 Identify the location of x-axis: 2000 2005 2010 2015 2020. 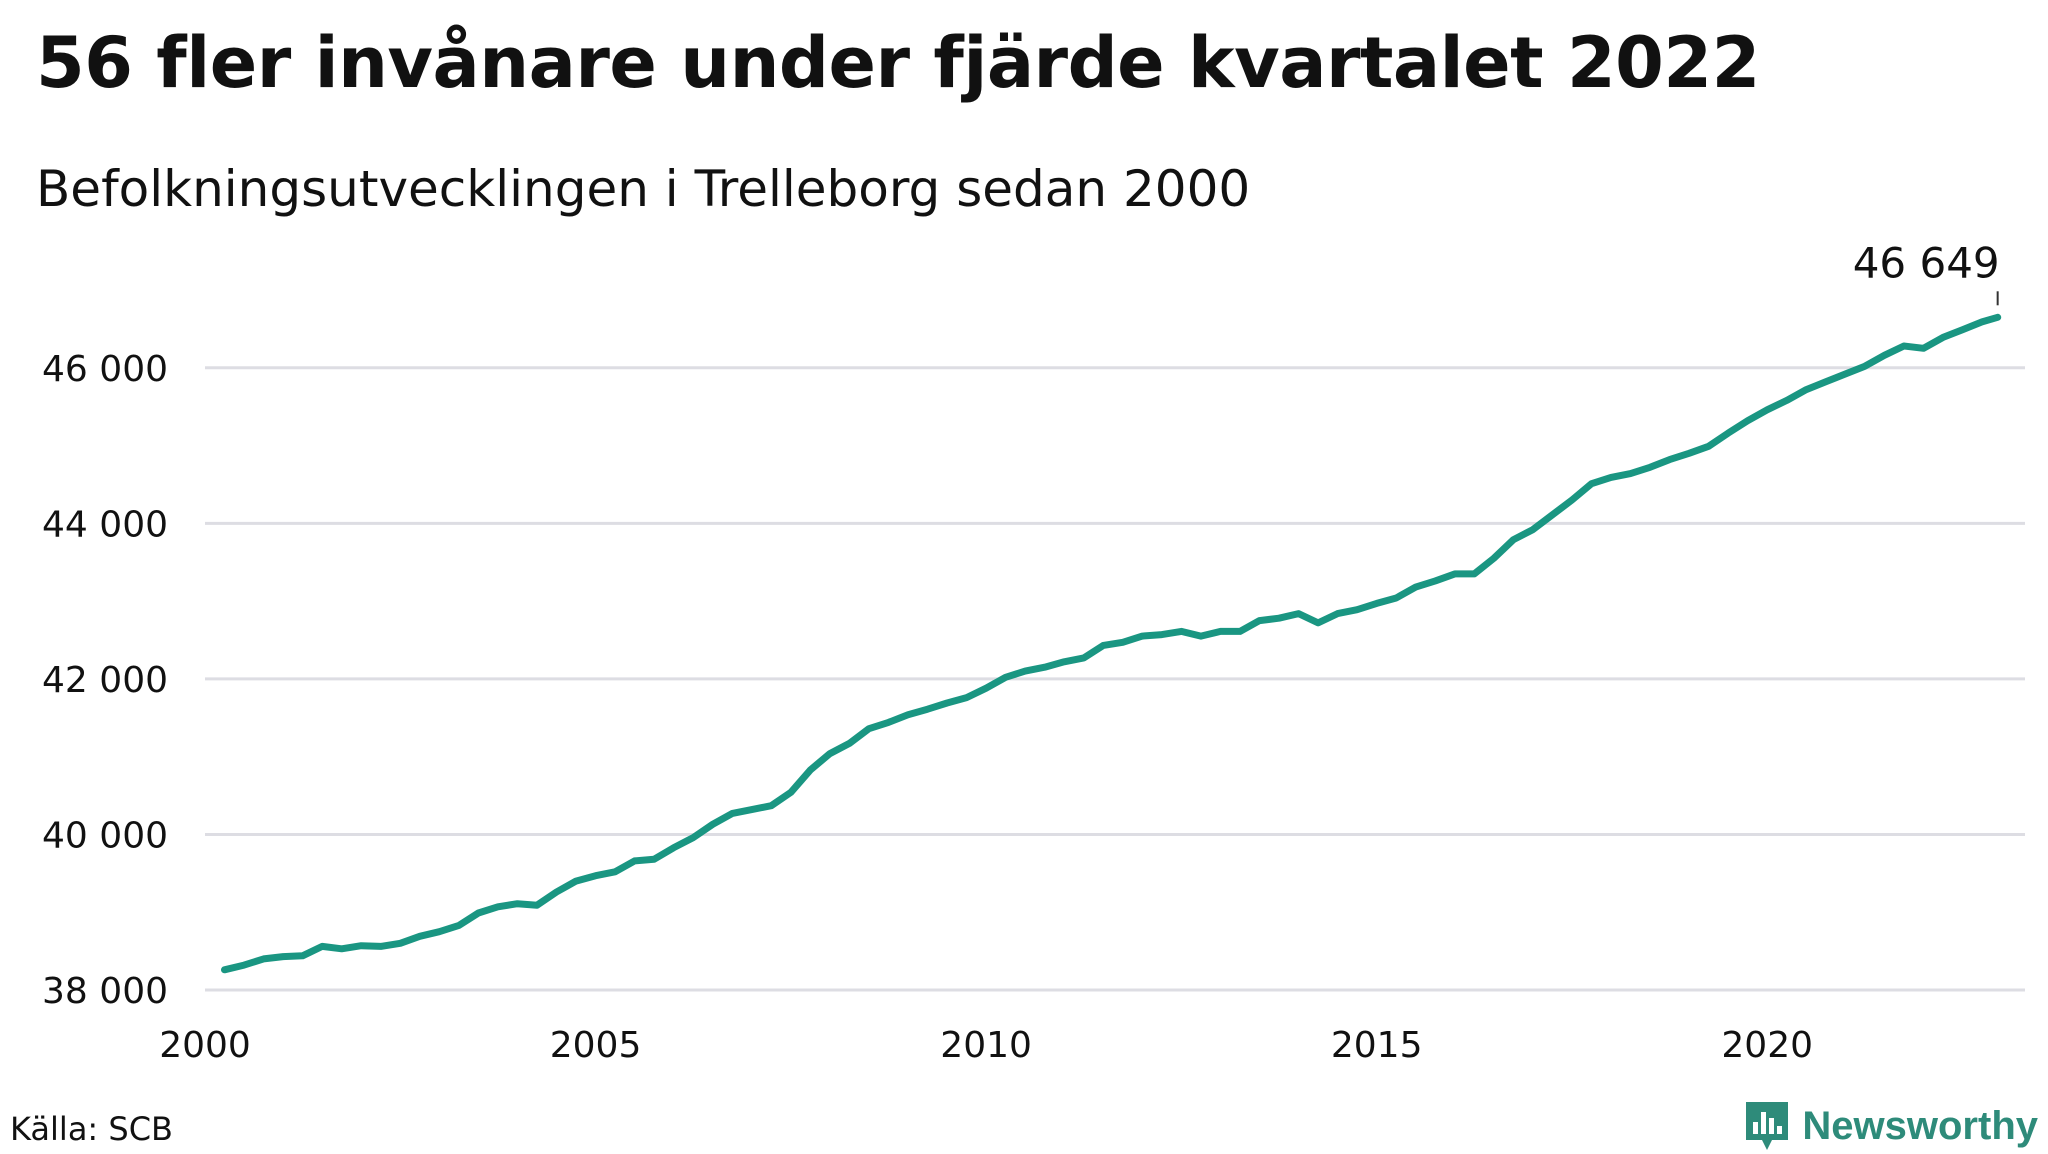
(986, 1045).